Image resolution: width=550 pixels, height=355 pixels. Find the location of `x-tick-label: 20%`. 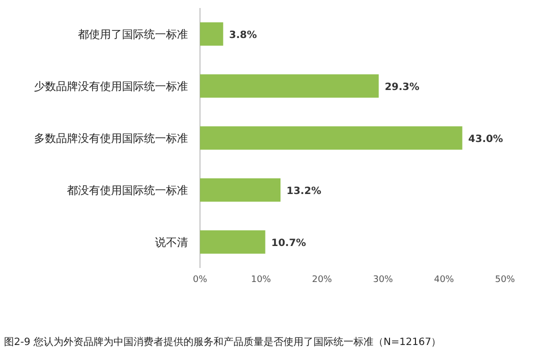

x-tick-label: 20% is located at coordinates (322, 280).